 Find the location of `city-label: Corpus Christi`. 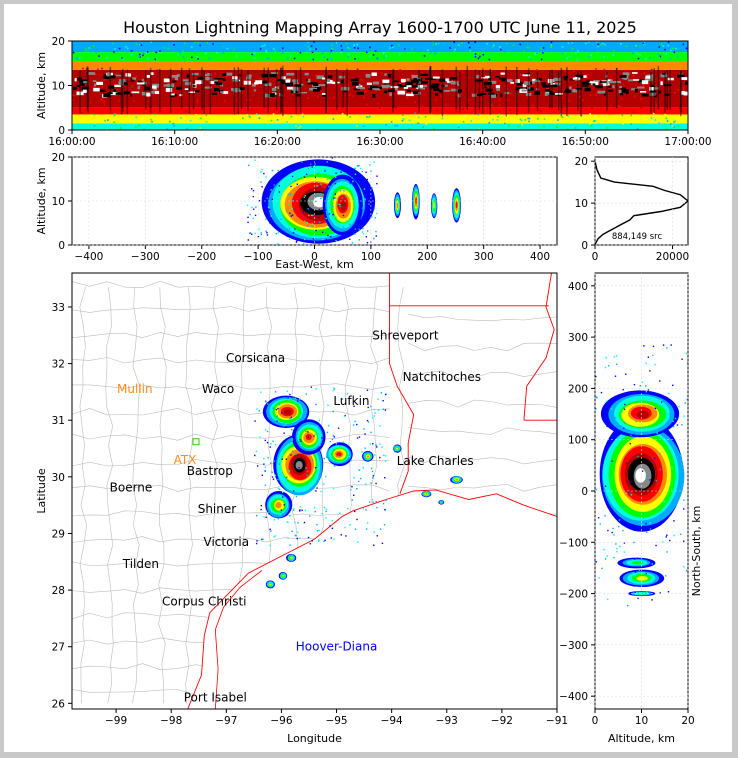

city-label: Corpus Christi is located at coordinates (204, 601).